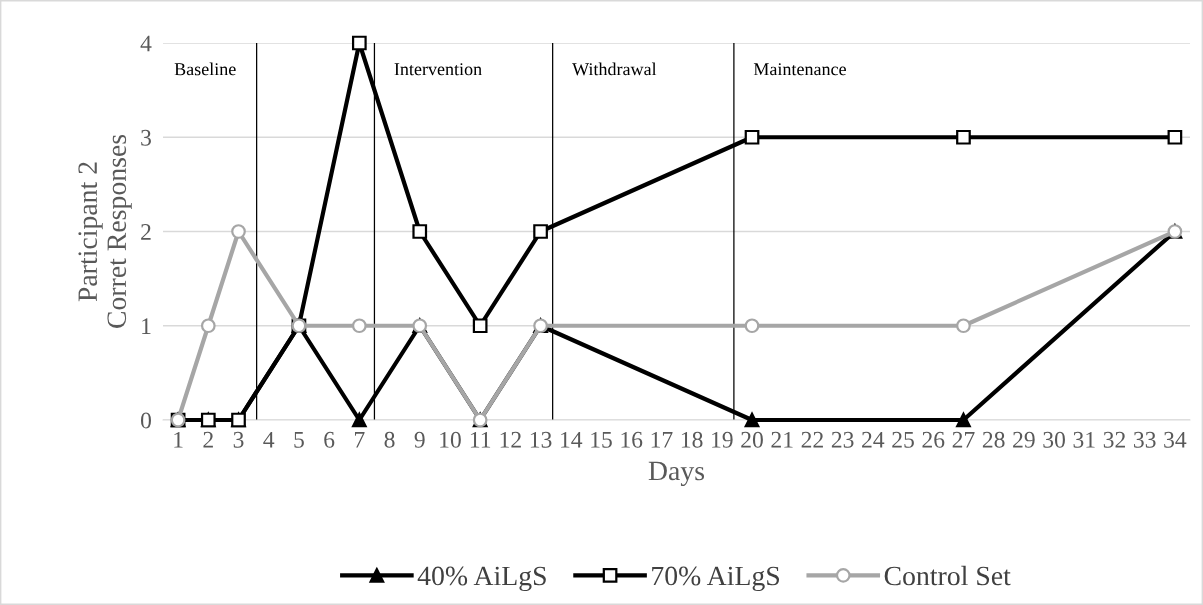  I want to click on x-tick-label: 20, so click(752, 439).